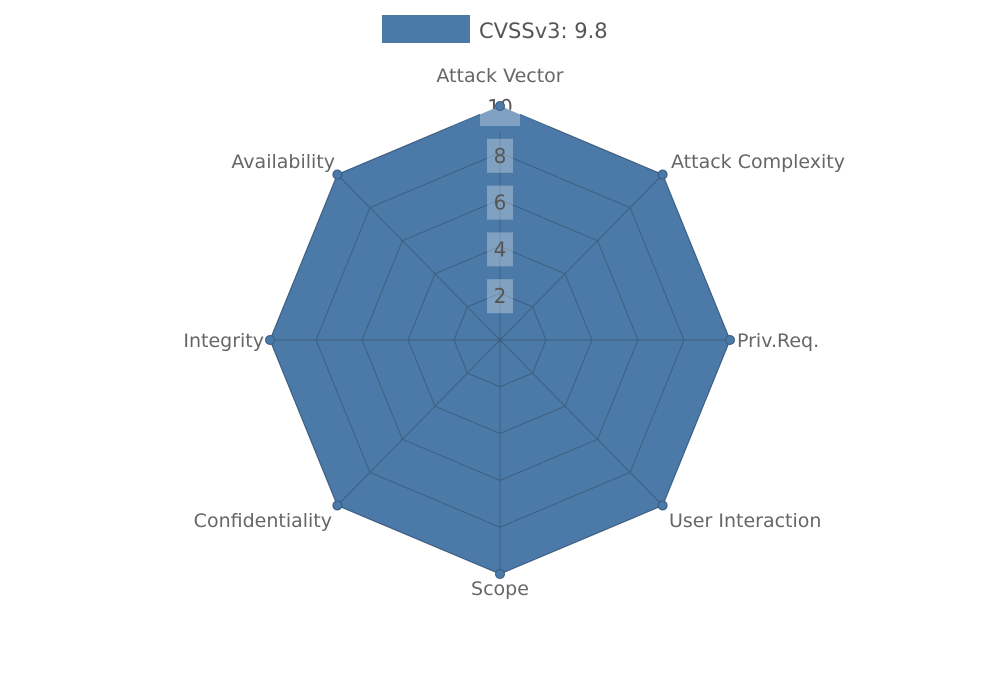 This screenshot has height=700, width=1000. What do you see at coordinates (500, 226) in the screenshot?
I see `radial-tick-labels: 2 4 6 8` at bounding box center [500, 226].